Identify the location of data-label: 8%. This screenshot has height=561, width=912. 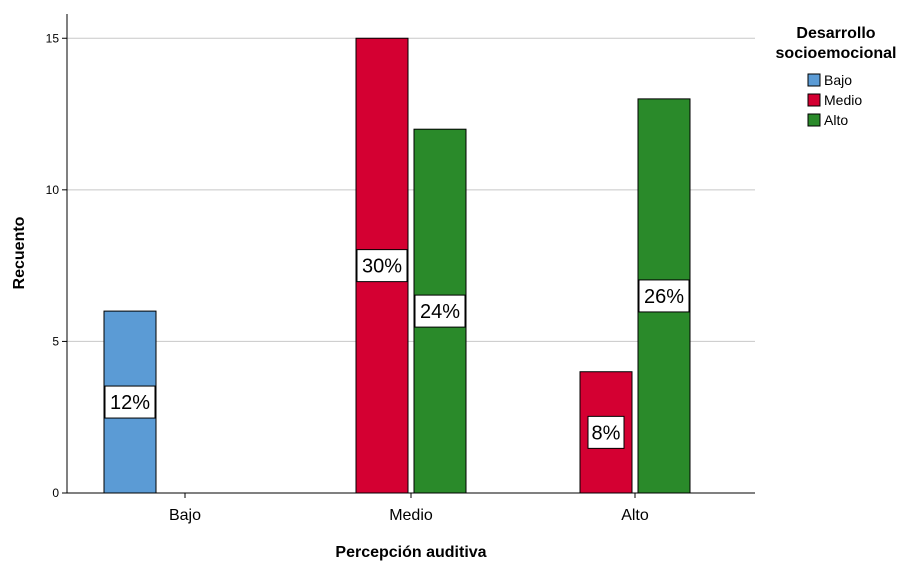
(606, 433).